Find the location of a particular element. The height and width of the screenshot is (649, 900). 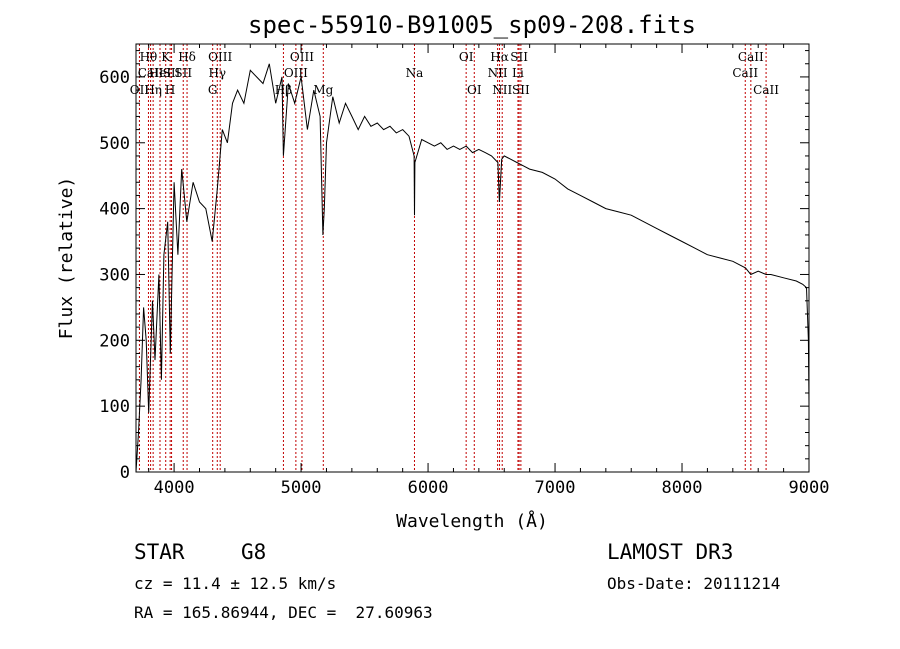

line-marker-label: K is located at coordinates (166, 57).